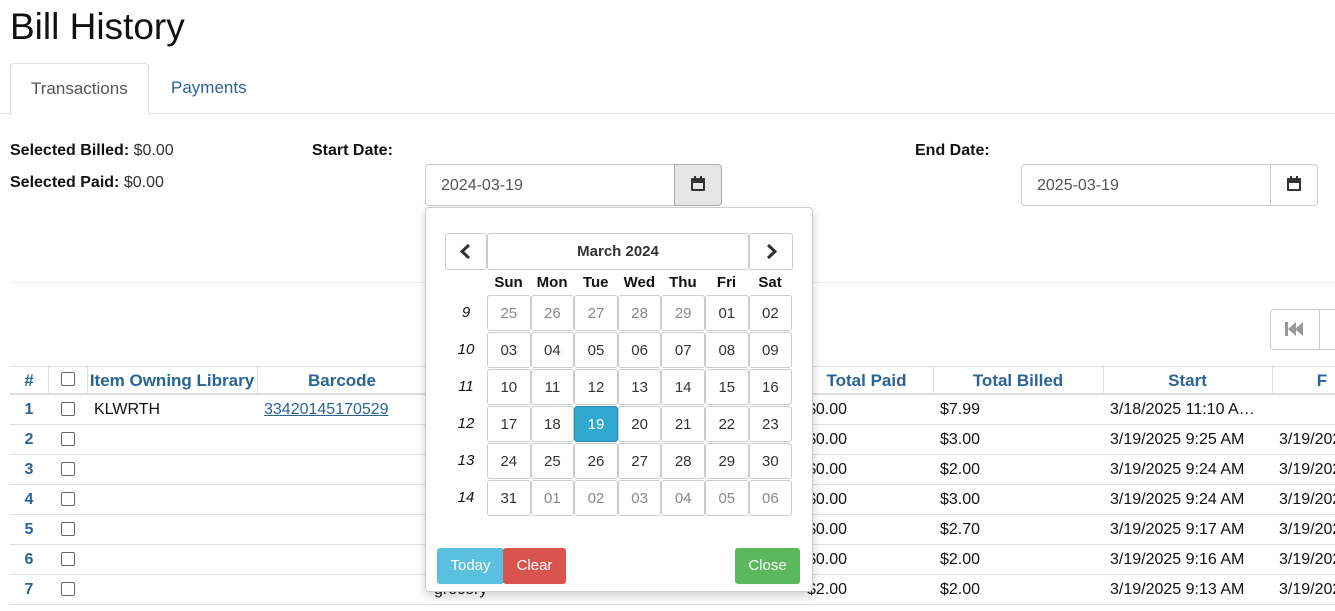 This screenshot has width=1335, height=611. I want to click on cell: 3/19/2025 9:16 AM, so click(1177, 559).